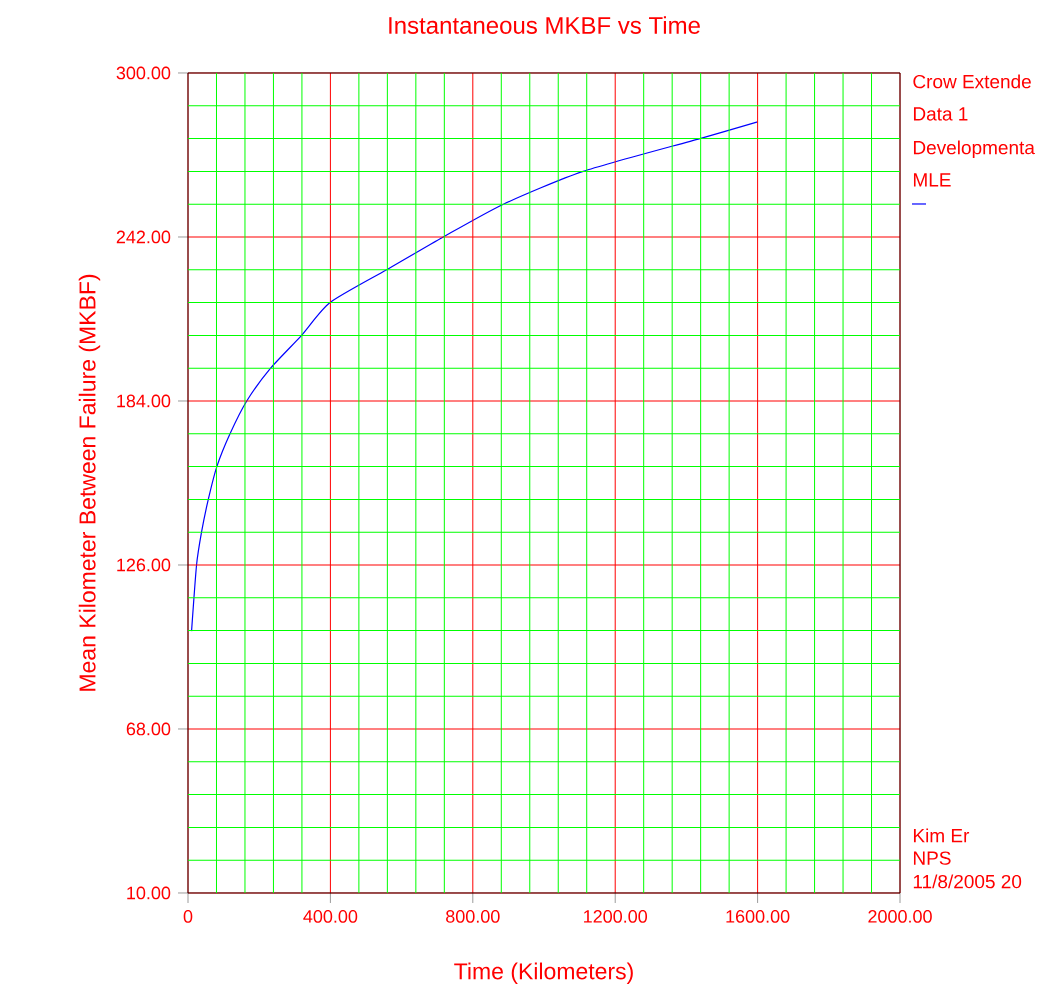  Describe the element at coordinates (932, 858) in the screenshot. I see `text: NPS` at that location.